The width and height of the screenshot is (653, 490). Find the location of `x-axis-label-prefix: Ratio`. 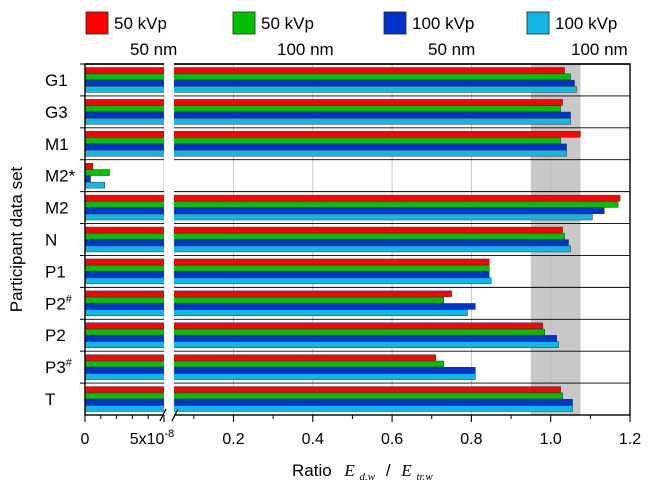

x-axis-label-prefix: Ratio is located at coordinates (312, 470).